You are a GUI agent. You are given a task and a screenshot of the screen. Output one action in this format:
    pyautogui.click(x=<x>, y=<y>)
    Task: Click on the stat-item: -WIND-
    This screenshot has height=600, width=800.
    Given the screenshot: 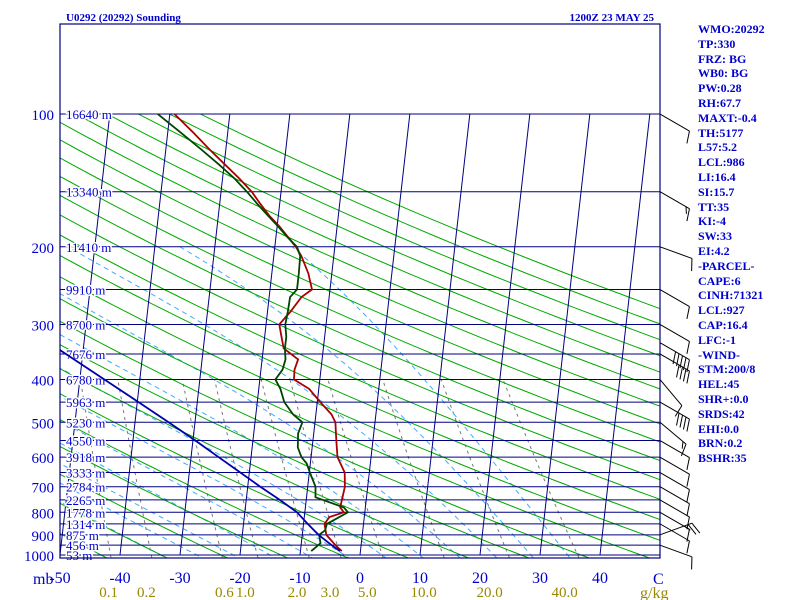 What is the action you would take?
    pyautogui.click(x=719, y=354)
    